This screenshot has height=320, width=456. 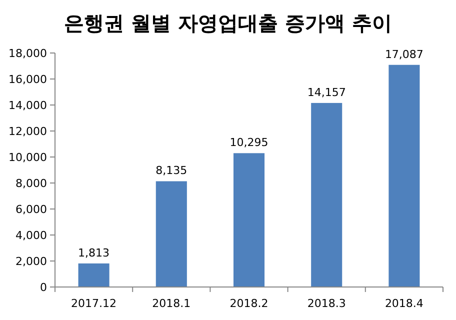 What do you see at coordinates (43, 287) in the screenshot?
I see `y-tick-label: 0` at bounding box center [43, 287].